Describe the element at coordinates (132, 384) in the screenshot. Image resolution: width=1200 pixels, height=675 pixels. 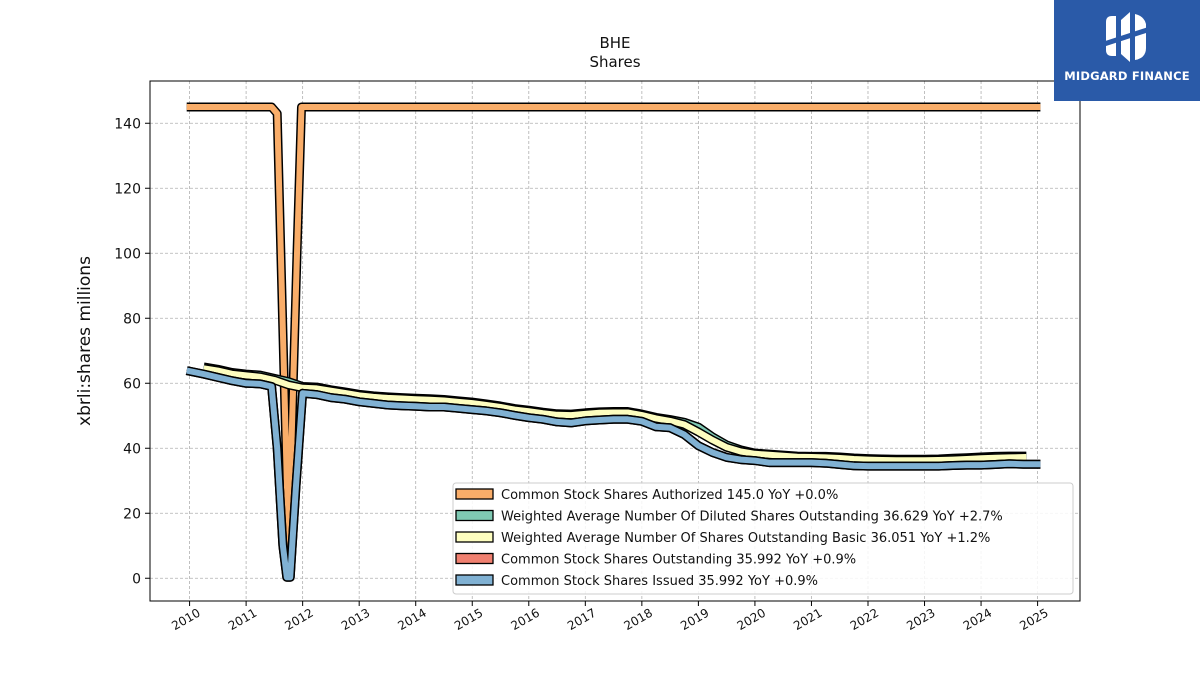
I see `y-tick-label: 60` at that location.